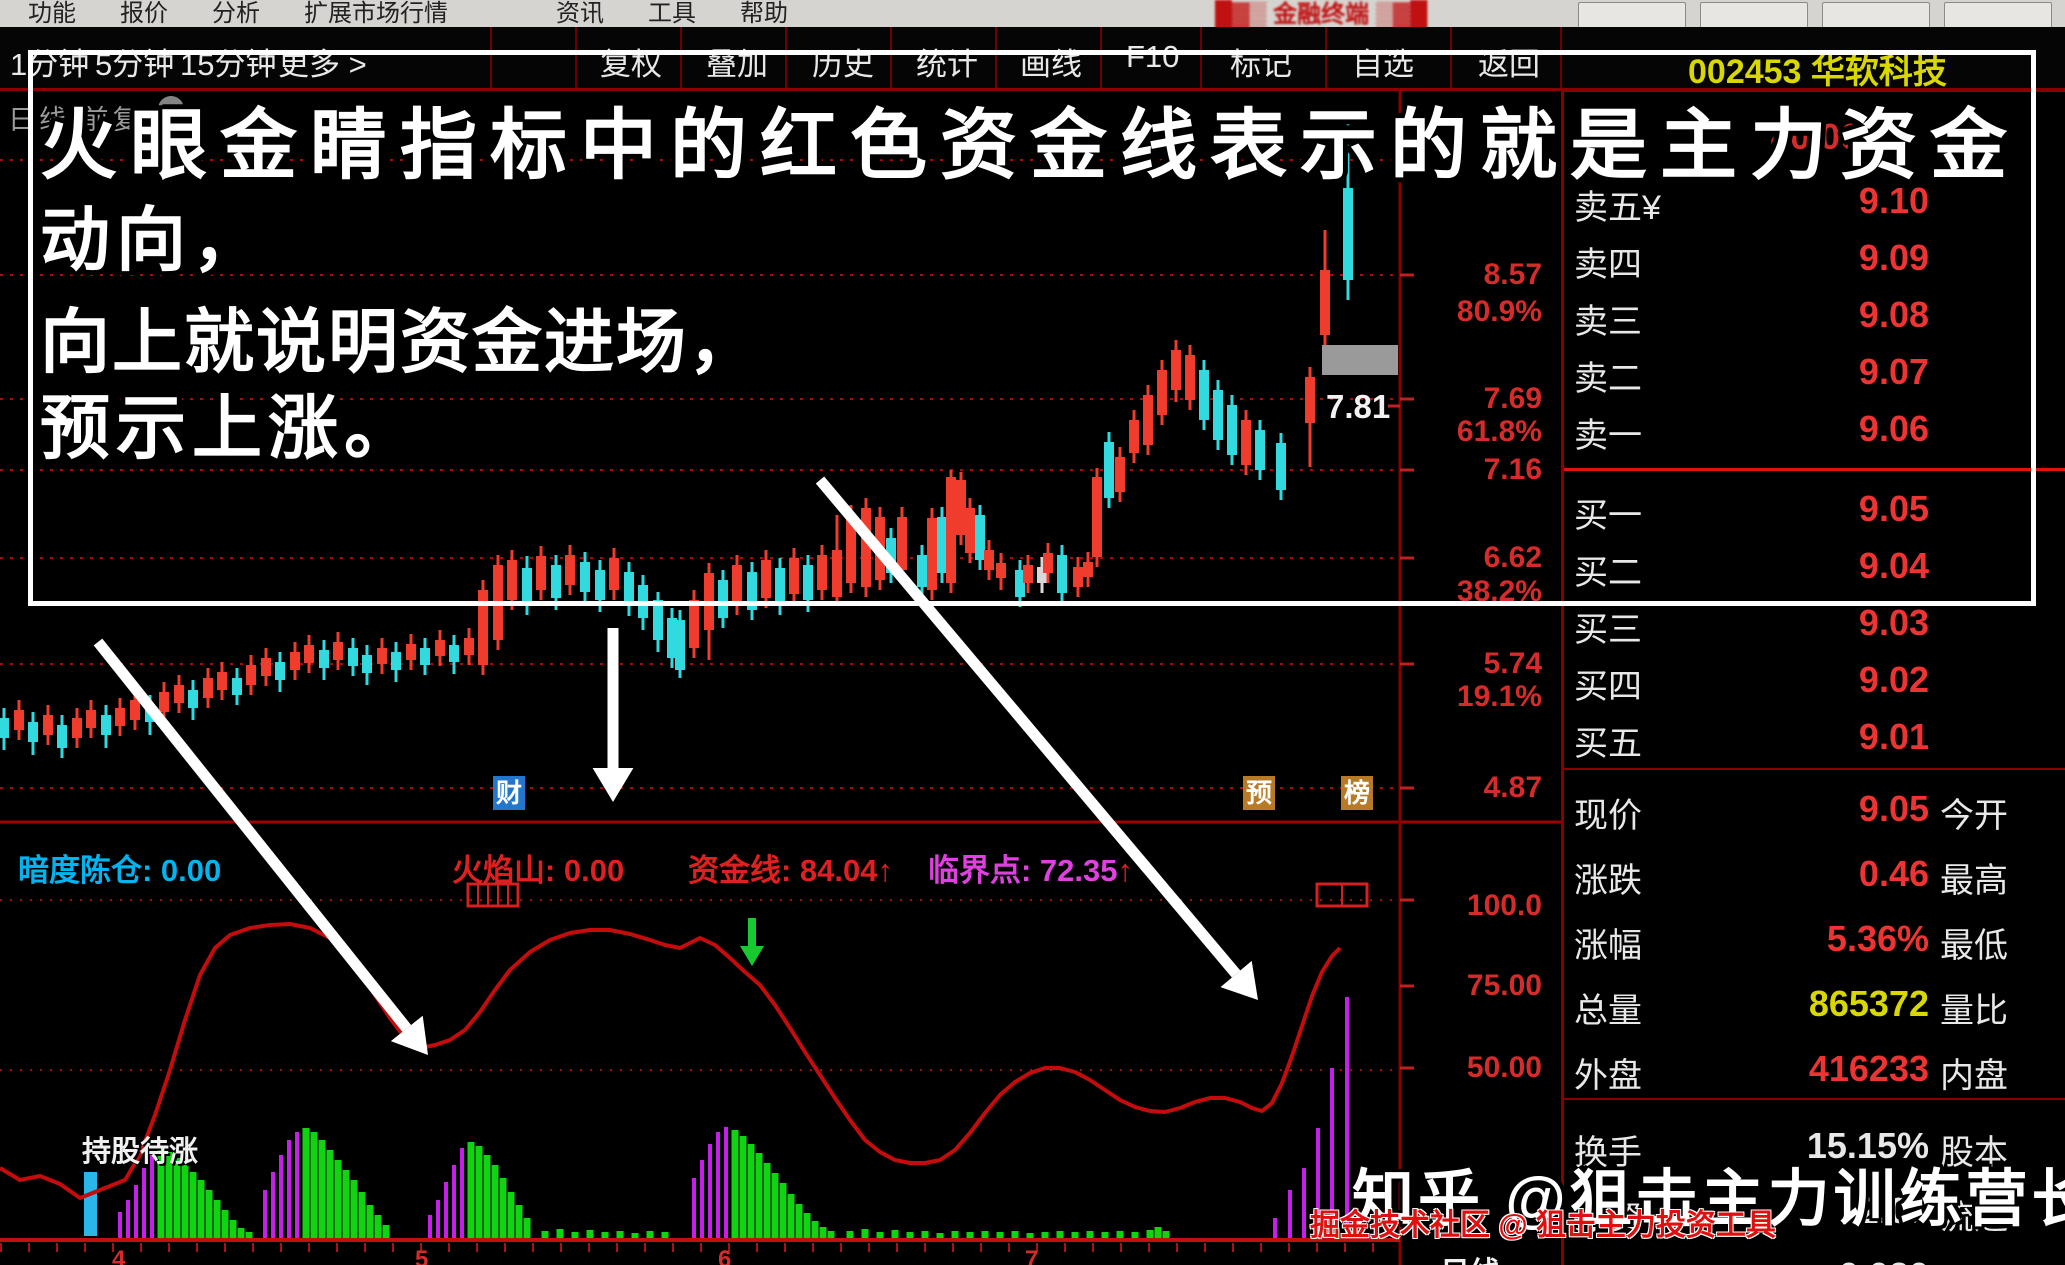 The height and width of the screenshot is (1265, 2065). What do you see at coordinates (1499, 696) in the screenshot?
I see `axis-label-19.1%: 19.1%` at bounding box center [1499, 696].